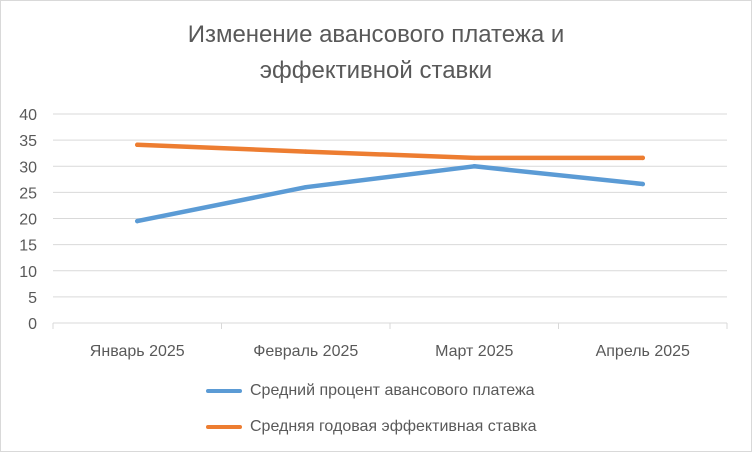 The width and height of the screenshot is (752, 452). What do you see at coordinates (28, 272) in the screenshot?
I see `y-tick-label: 10` at bounding box center [28, 272].